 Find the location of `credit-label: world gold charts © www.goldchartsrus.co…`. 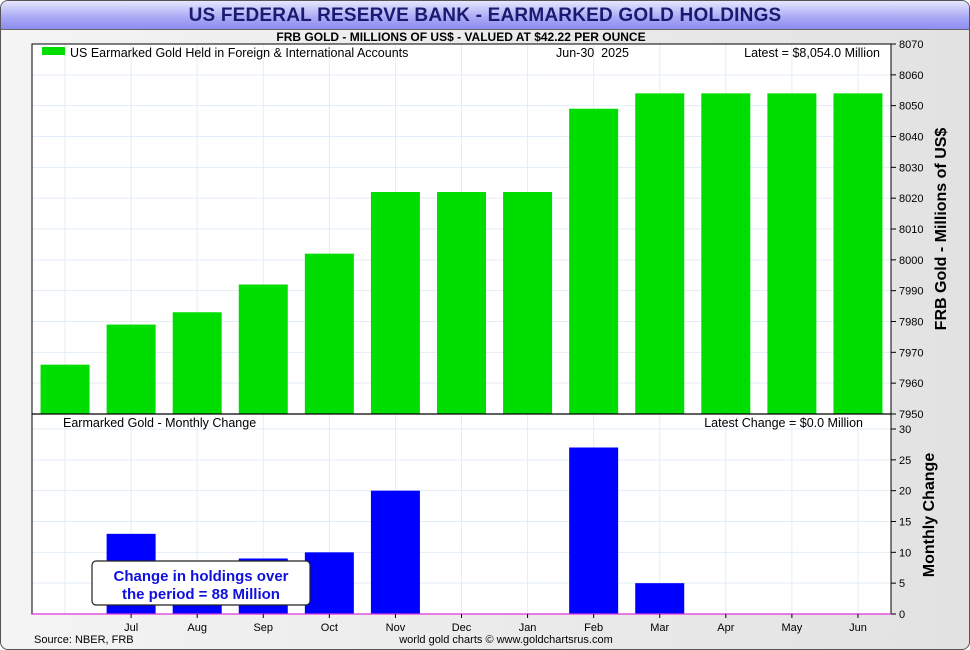

credit-label: world gold charts © www.goldchartsrus.co… is located at coordinates (505, 640).